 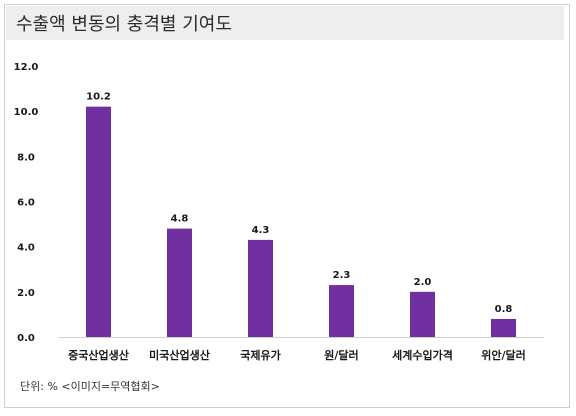 I want to click on x-category-label: 중국산업생산, so click(x=98, y=355).